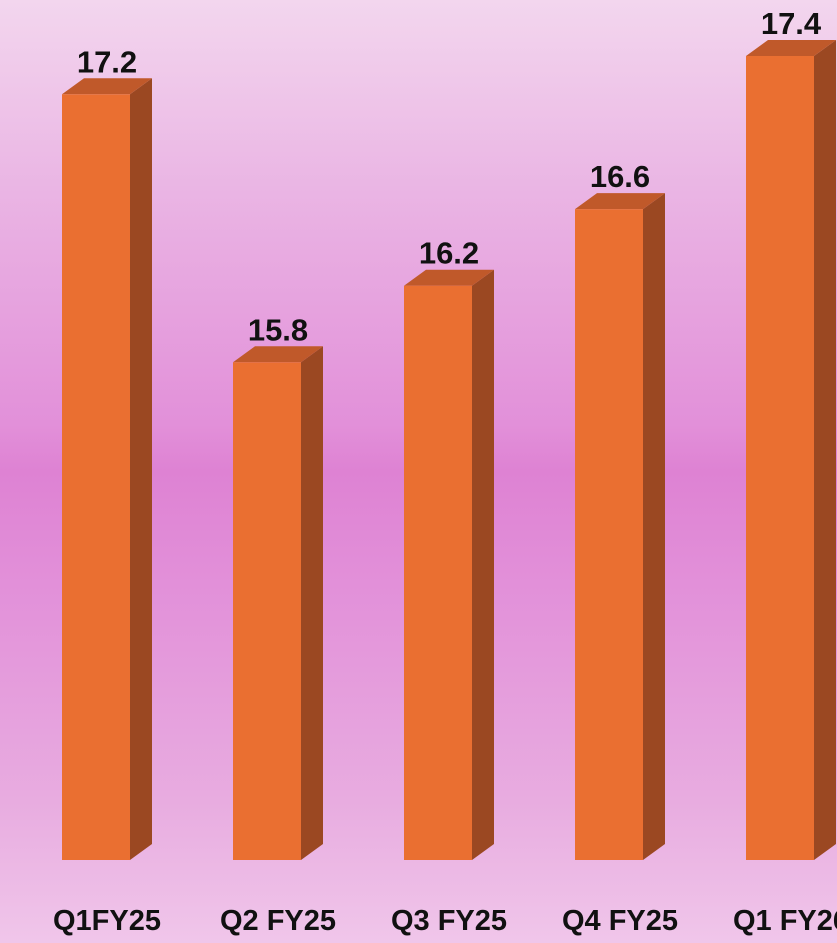 This screenshot has width=837, height=943. I want to click on value-label: 17.4, so click(791, 23).